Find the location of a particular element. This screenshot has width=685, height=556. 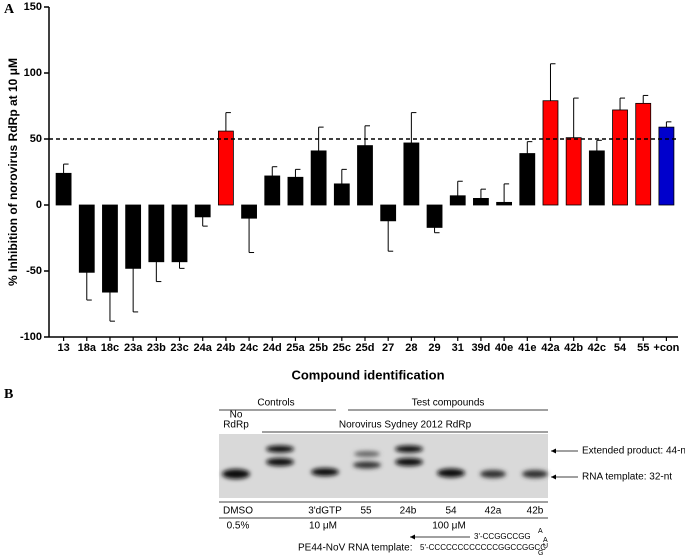

x-tick-label: 55 is located at coordinates (643, 348).